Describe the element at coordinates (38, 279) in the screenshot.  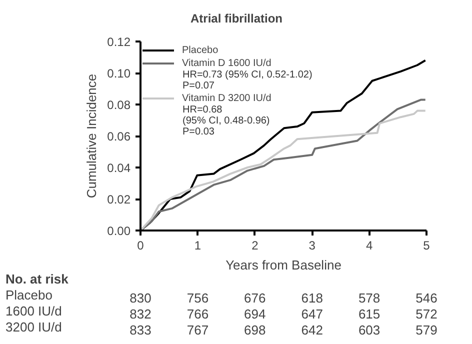
I see `text: No. at risk` at that location.